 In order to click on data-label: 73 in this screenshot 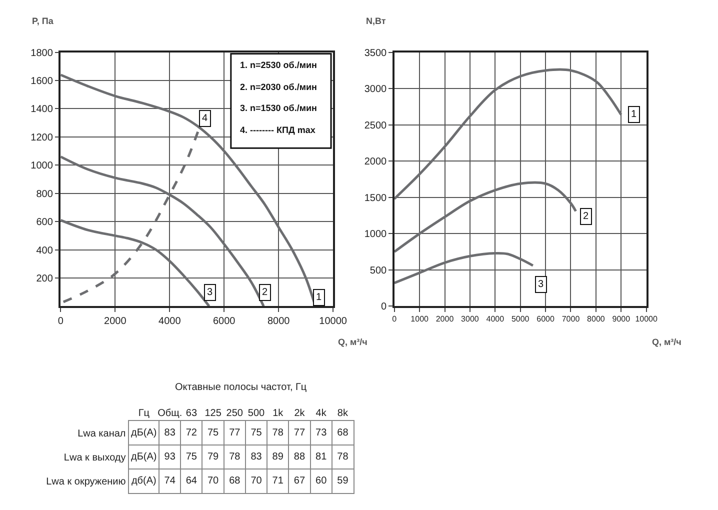, I will do `click(322, 433)`.